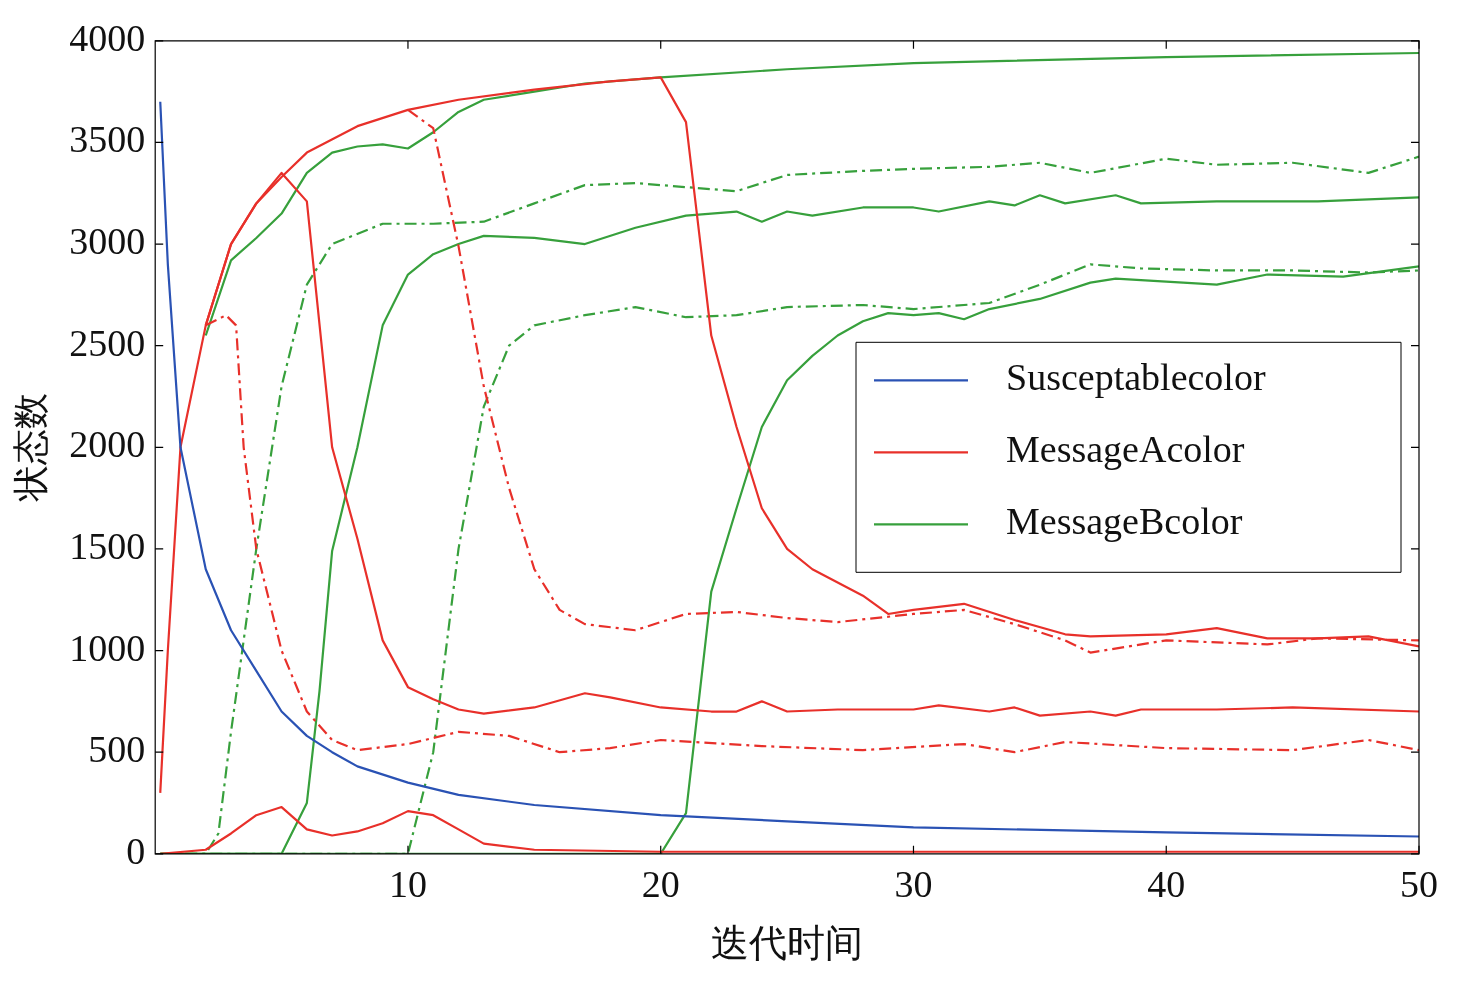 The image size is (1462, 986). Describe the element at coordinates (107, 342) in the screenshot. I see `y-tick-label: 2500` at that location.